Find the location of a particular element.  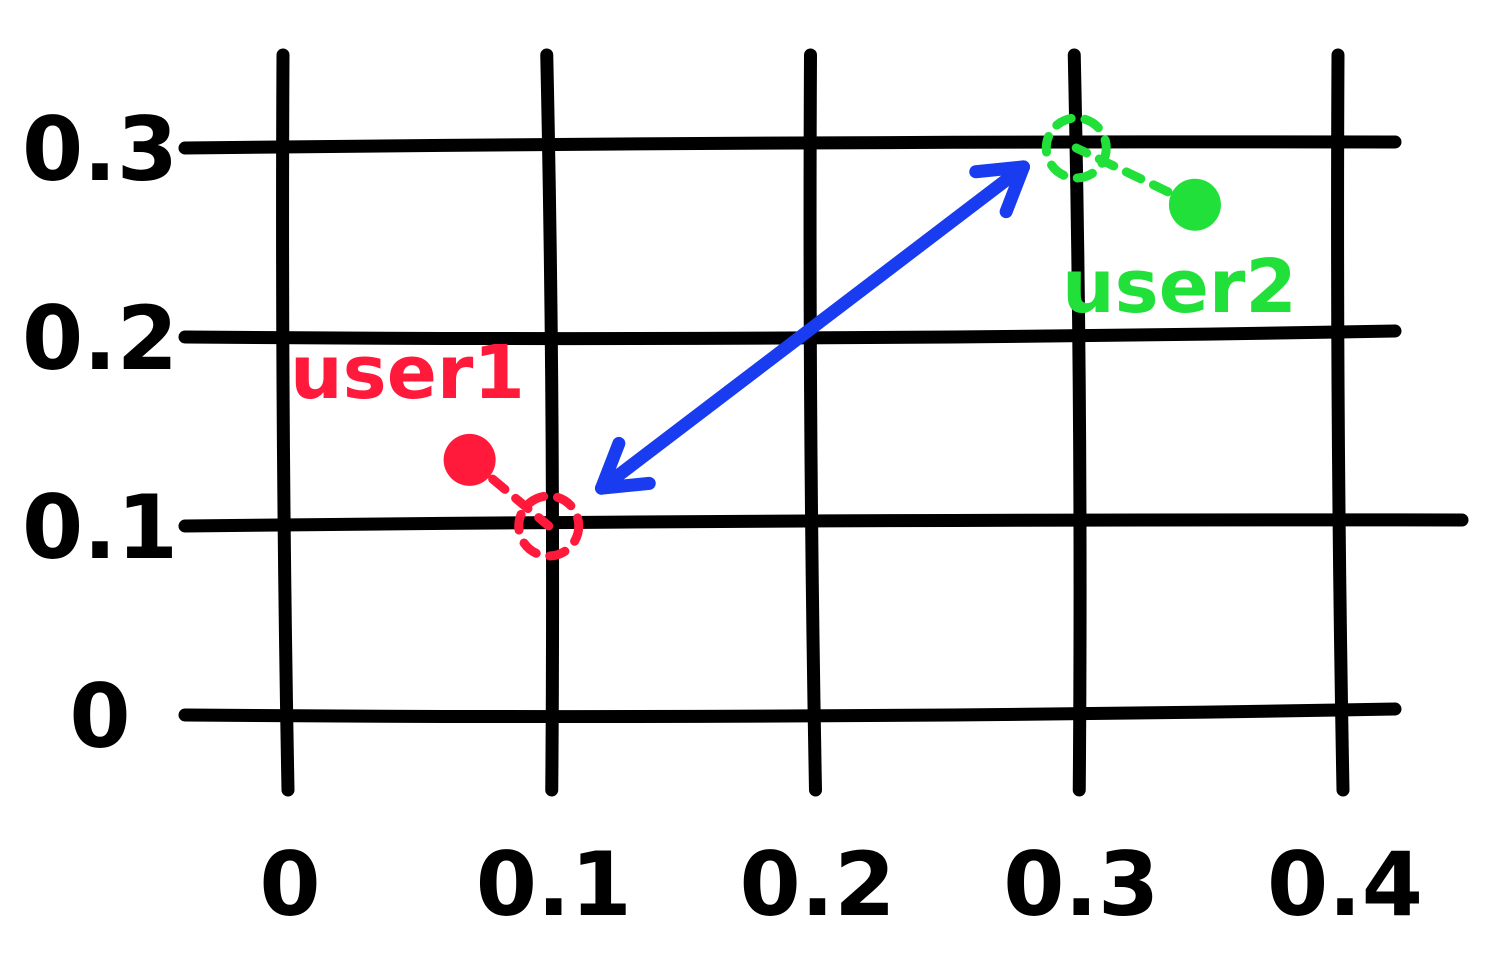

y-tick-label: 0.3 is located at coordinates (100, 149).